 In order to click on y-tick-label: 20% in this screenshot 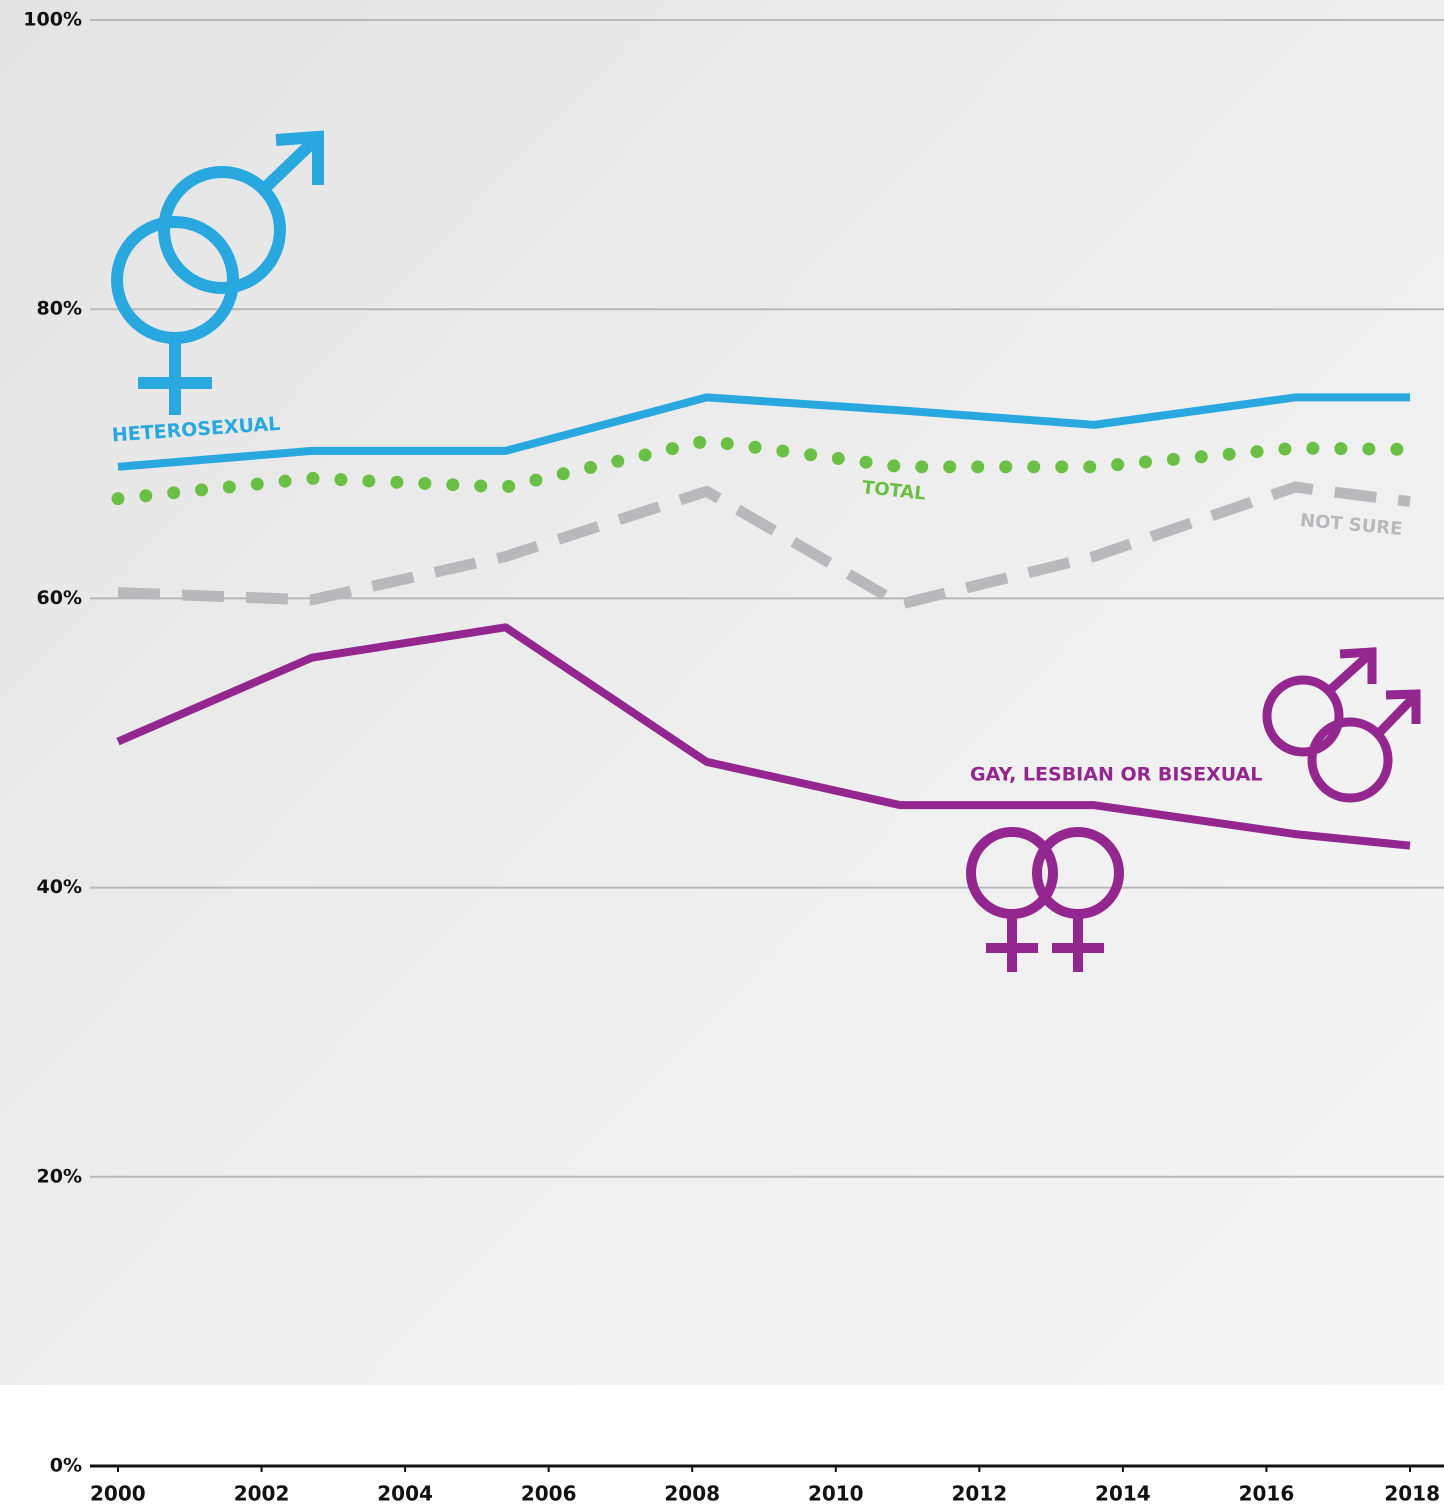, I will do `click(59, 1176)`.